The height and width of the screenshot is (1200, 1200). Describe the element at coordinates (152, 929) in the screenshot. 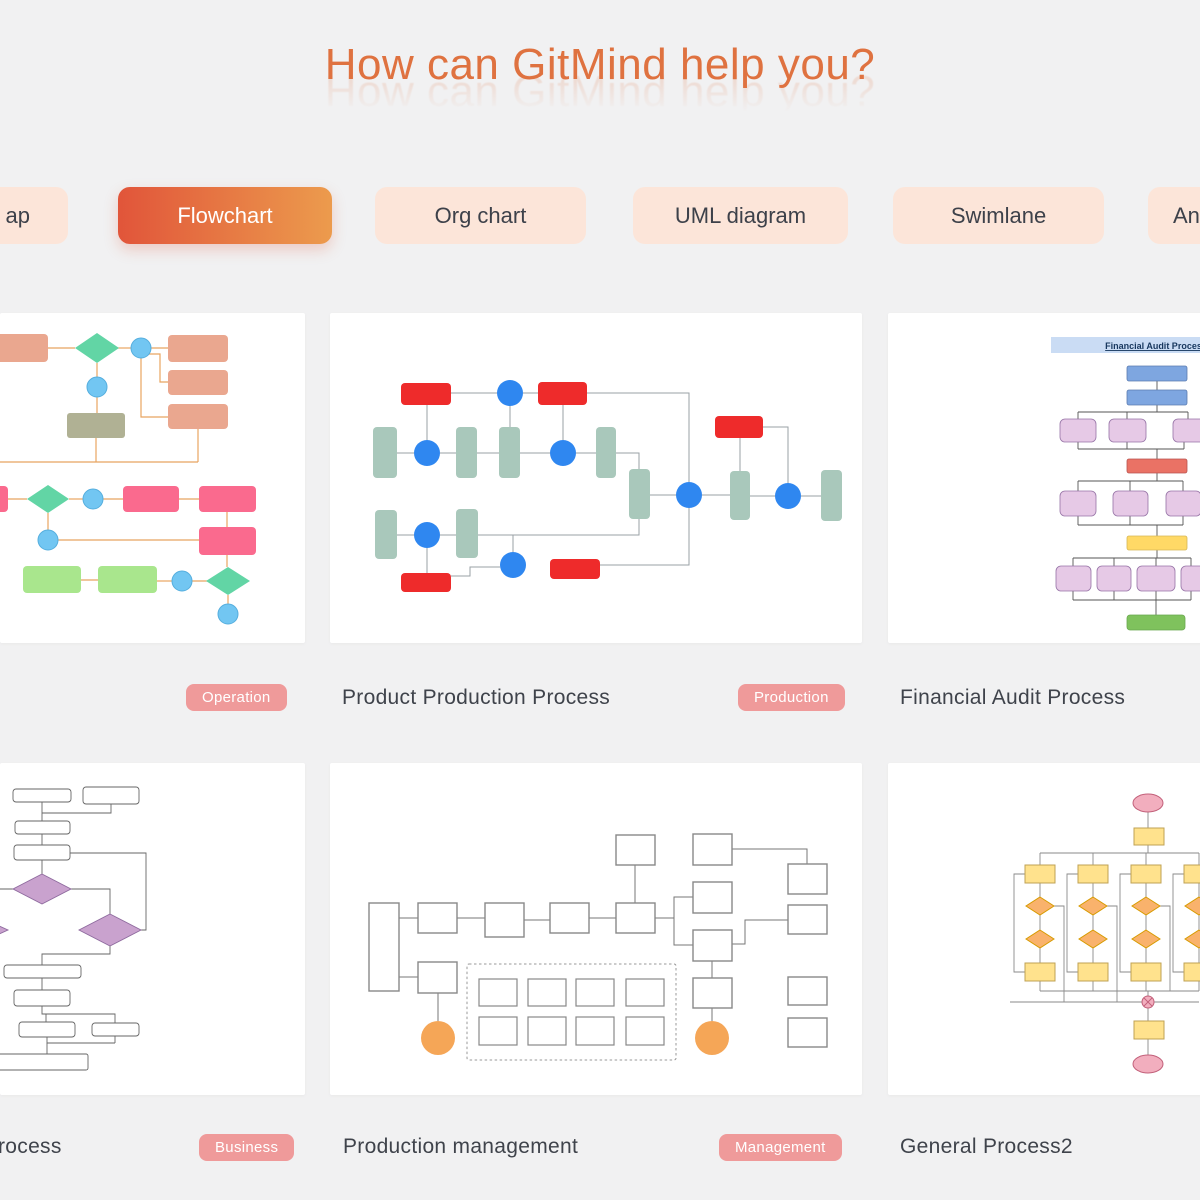

I see `template-card-business-process` at that location.